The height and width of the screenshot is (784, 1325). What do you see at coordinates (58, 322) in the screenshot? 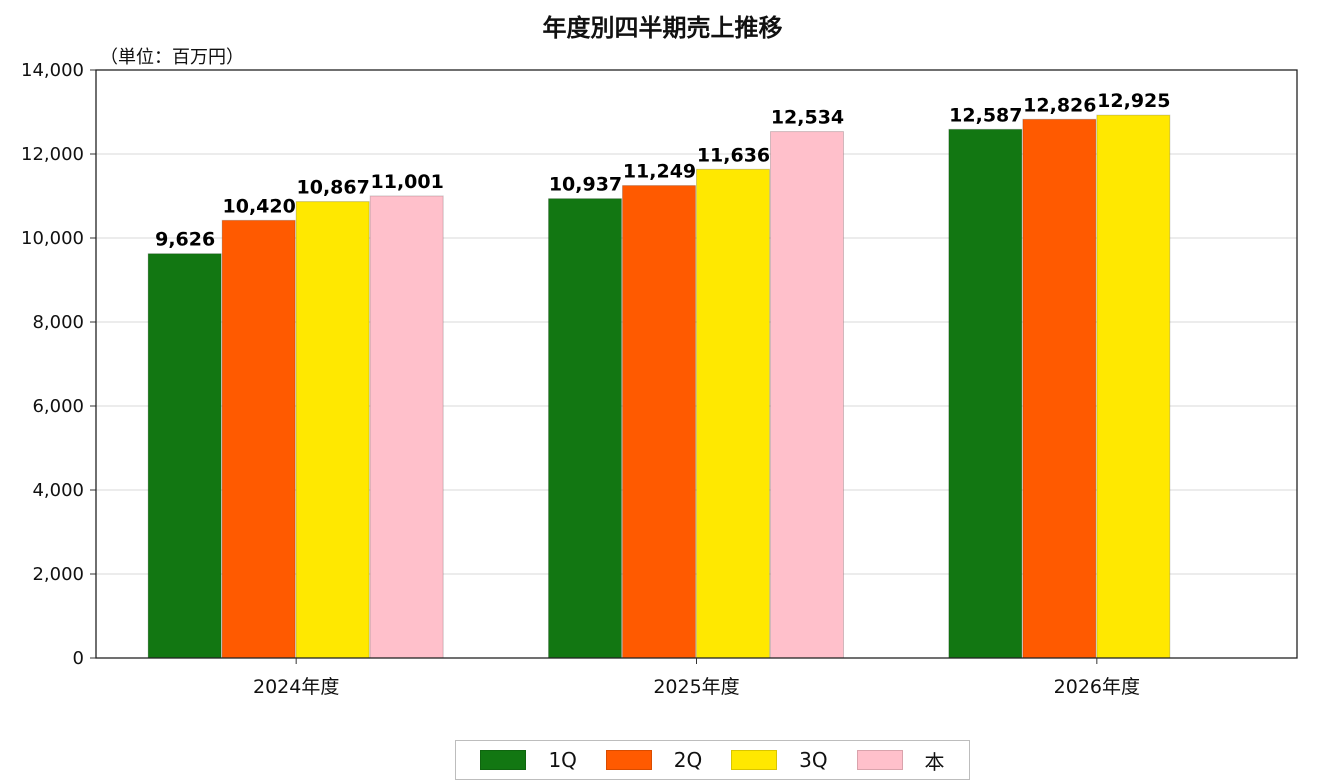
I see `y-tick-label: 8,000` at bounding box center [58, 322].